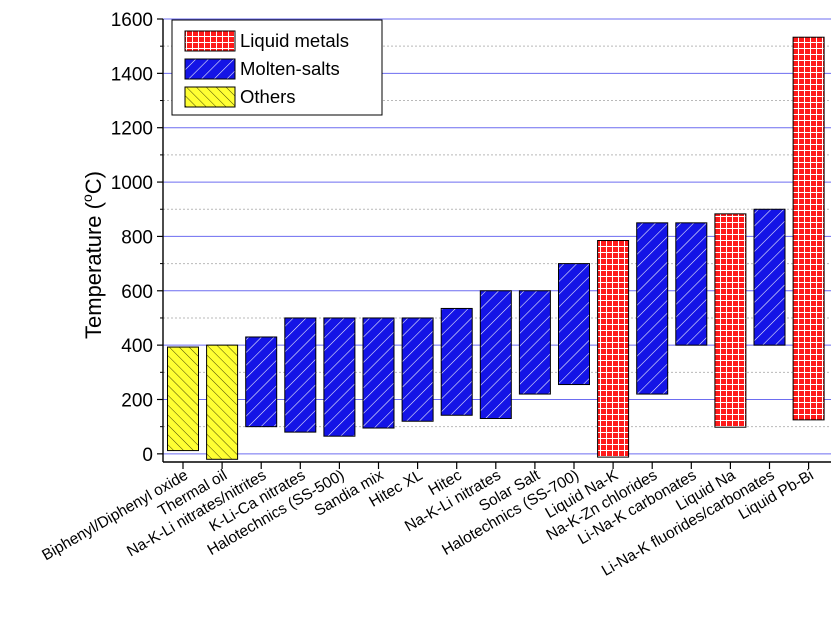  I want to click on bar-sandia-mix, so click(378, 373).